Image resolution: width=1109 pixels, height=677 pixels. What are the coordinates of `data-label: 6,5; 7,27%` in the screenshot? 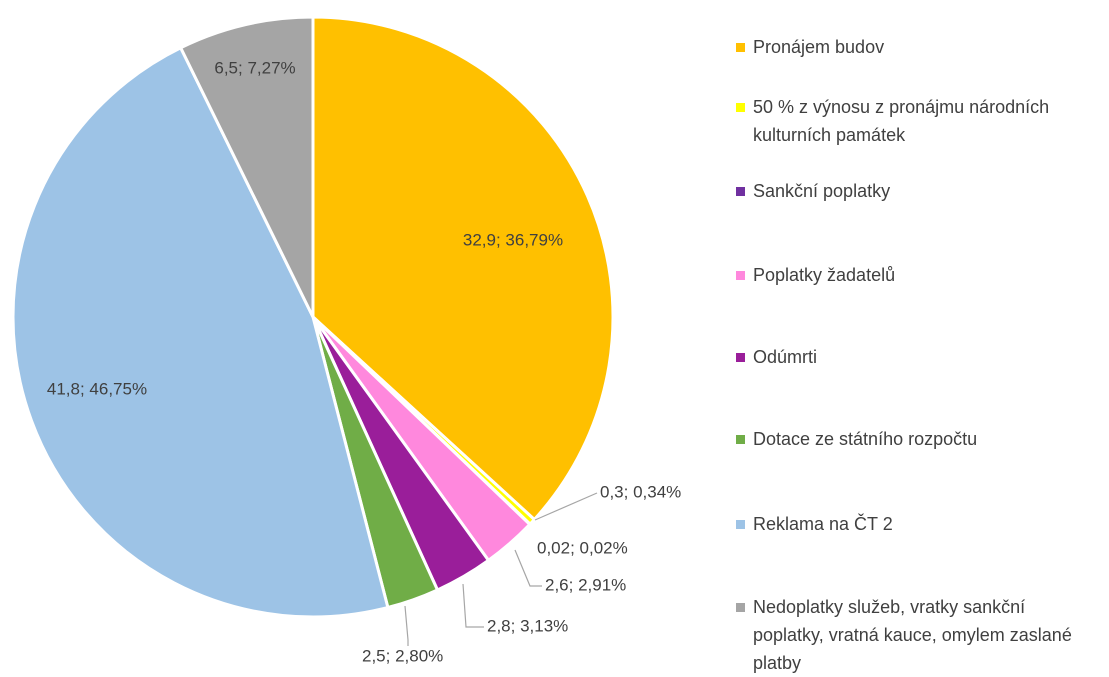 It's located at (254, 67).